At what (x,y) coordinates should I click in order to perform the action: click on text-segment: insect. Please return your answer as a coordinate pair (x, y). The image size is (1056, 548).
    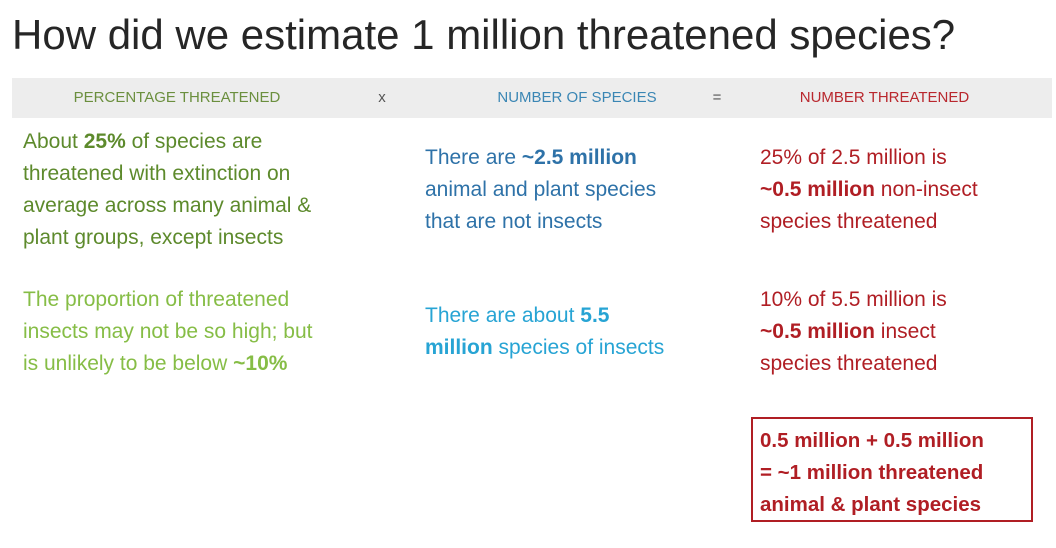
    Looking at the image, I should click on (905, 331).